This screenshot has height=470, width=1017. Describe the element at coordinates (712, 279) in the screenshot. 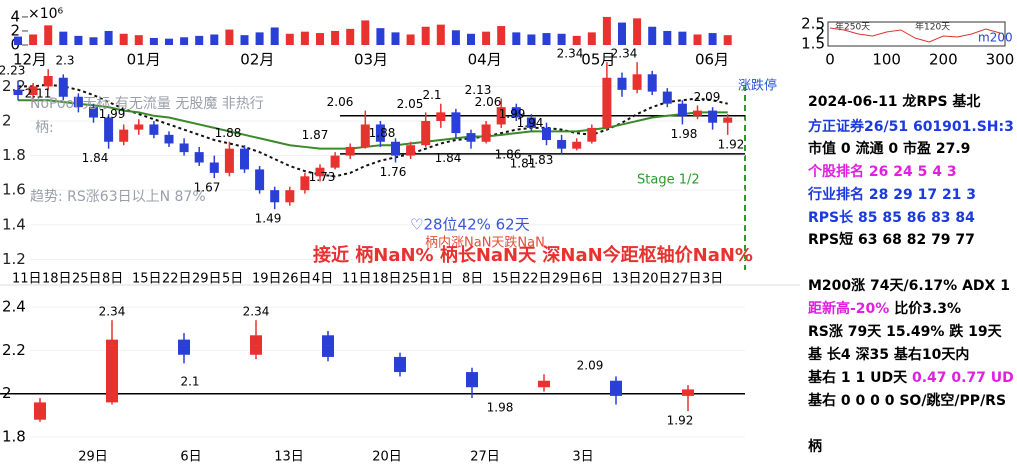

I see `day-label: 3日` at that location.